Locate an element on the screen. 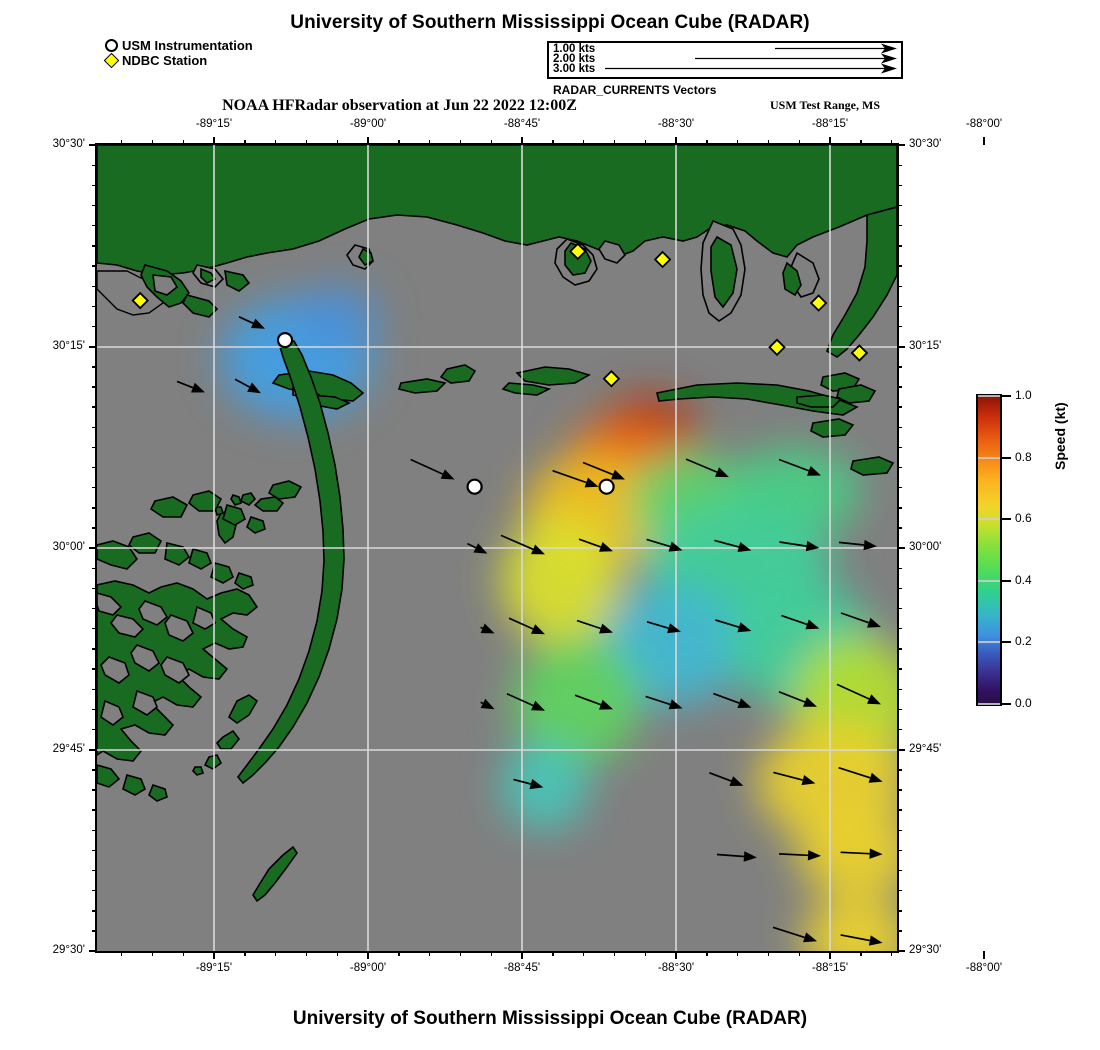 The height and width of the screenshot is (1050, 1100). colorbar-inner-tick is located at coordinates (989, 580).